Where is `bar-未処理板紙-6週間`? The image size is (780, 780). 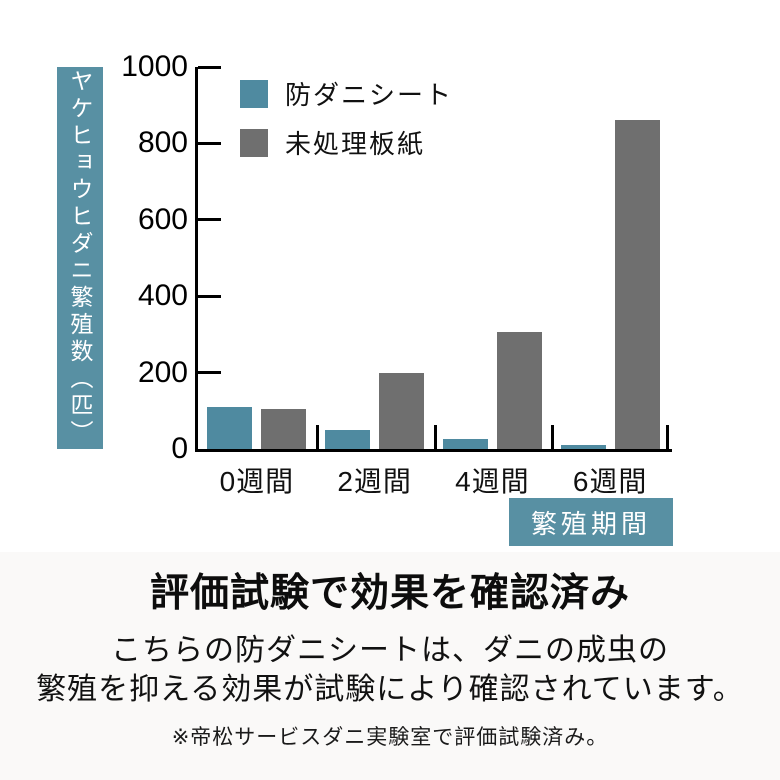 bar-未処理板紙-6週間 is located at coordinates (637, 284).